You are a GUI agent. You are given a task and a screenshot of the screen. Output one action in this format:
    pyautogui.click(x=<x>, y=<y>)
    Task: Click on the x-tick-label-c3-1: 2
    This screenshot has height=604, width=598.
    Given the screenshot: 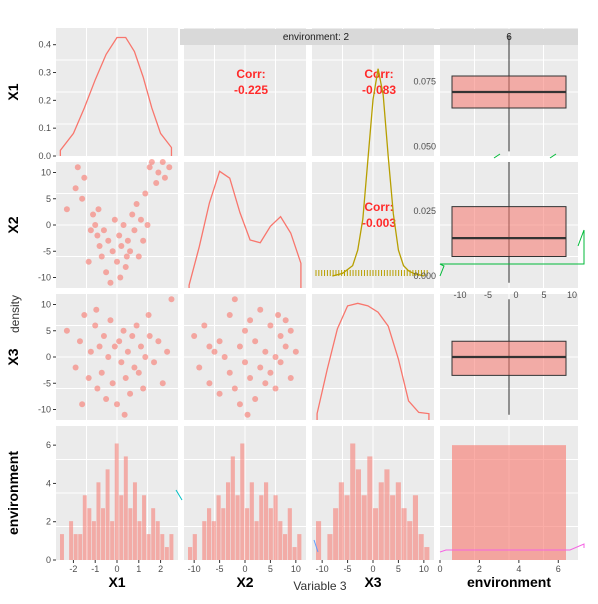 What is the action you would take?
    pyautogui.click(x=479, y=569)
    